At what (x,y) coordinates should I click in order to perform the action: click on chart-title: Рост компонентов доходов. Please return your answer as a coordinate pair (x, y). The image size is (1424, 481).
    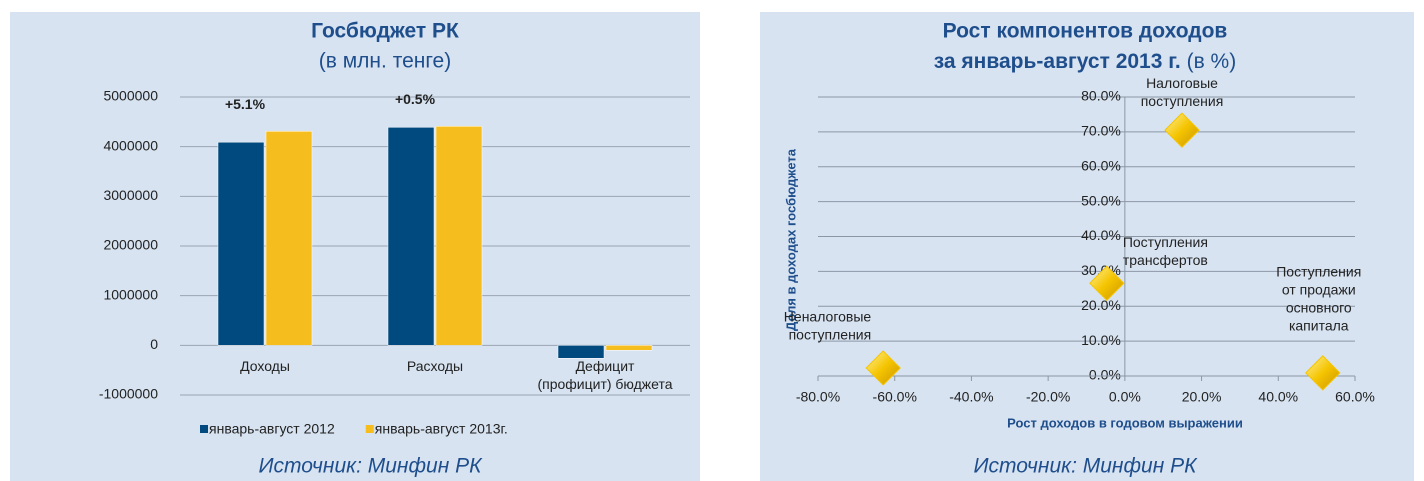
    Looking at the image, I should click on (1085, 31).